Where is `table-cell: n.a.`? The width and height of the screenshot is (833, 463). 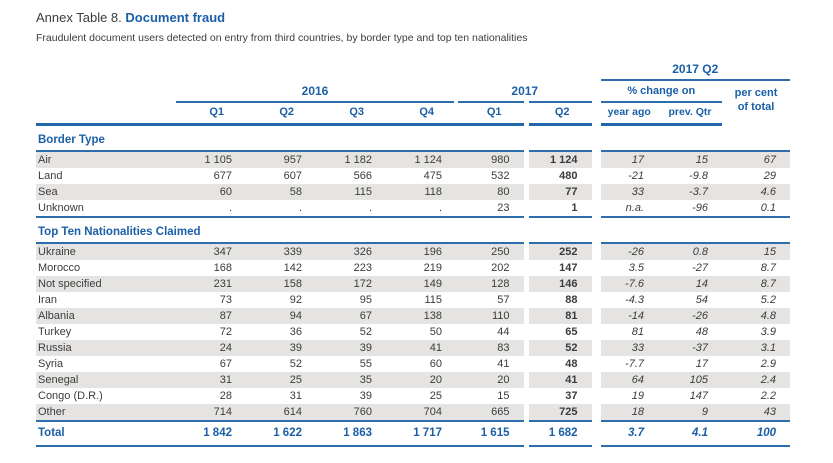
table-cell: n.a. is located at coordinates (625, 209).